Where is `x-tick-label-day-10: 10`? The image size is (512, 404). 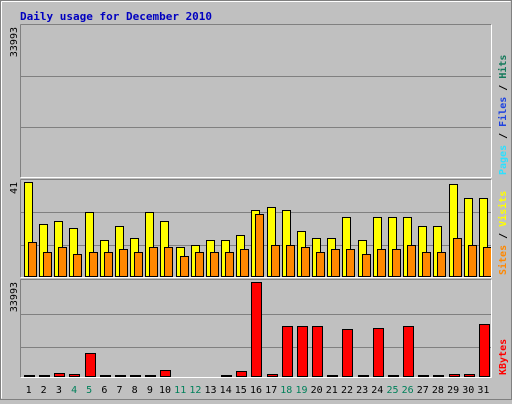 x-tick-label-day-10: 10 is located at coordinates (165, 390).